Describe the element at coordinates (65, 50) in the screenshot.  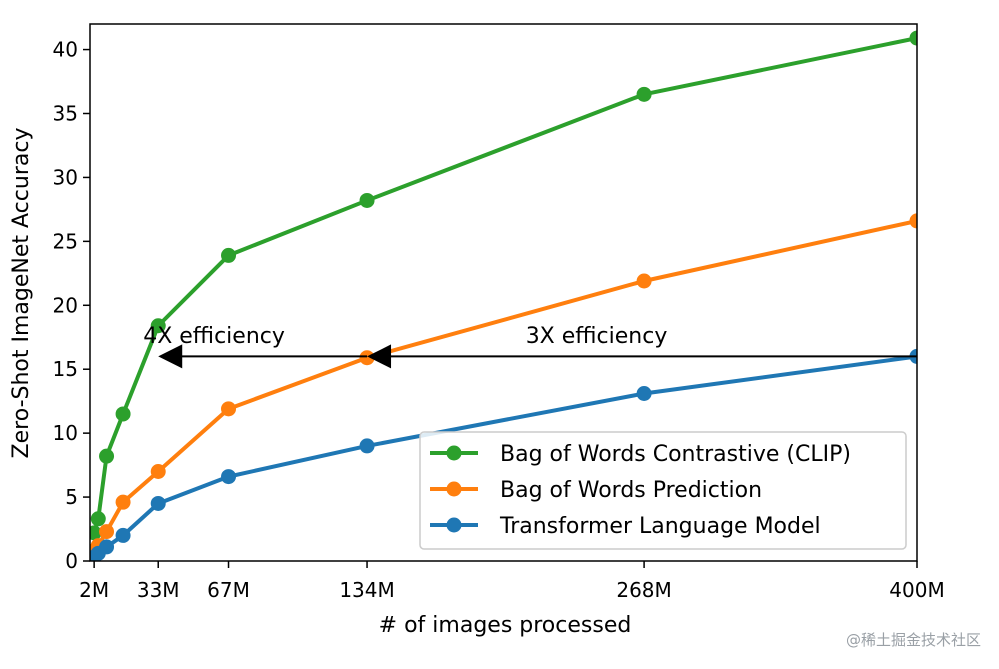
I see `y-tick-label-8: 40` at that location.